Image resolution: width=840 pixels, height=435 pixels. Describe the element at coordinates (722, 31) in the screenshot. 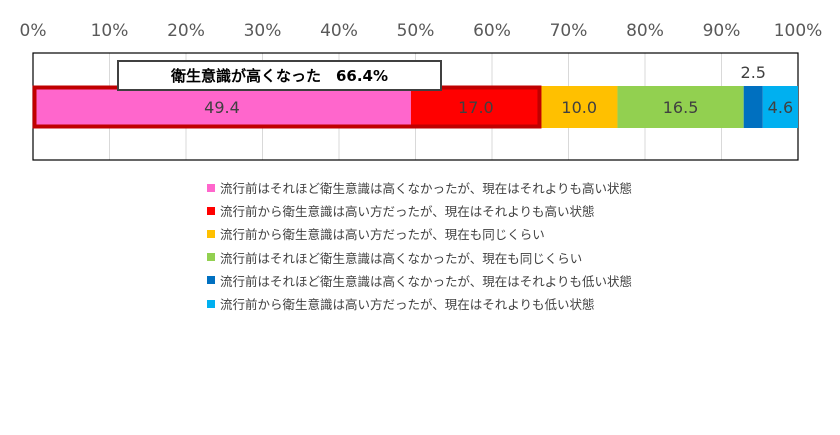

I see `x-tick-label: 90%` at that location.